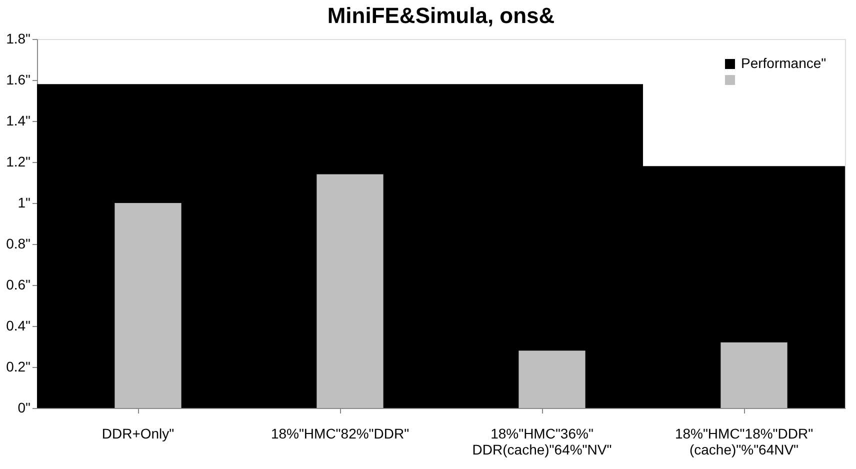  I want to click on y-tick-label: 1.8", so click(18, 38).